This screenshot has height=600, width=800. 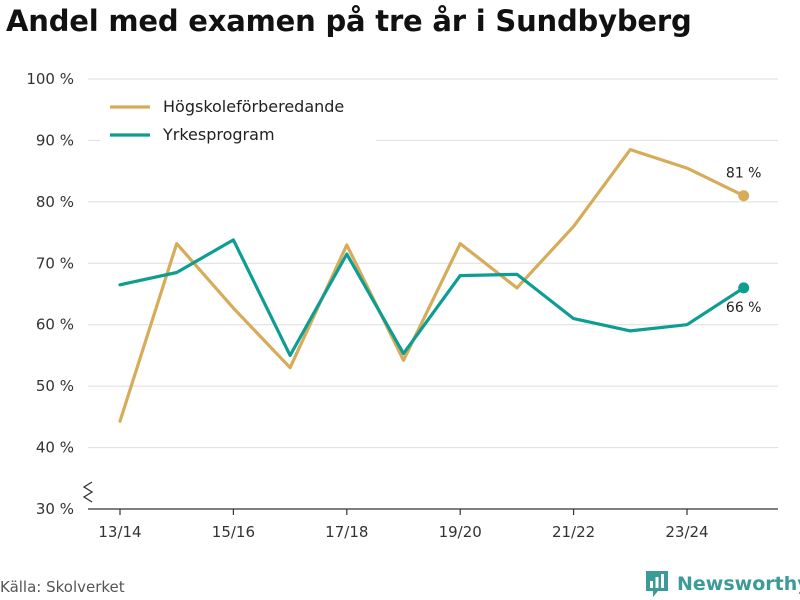 I want to click on axis-break-marker, so click(x=88, y=492).